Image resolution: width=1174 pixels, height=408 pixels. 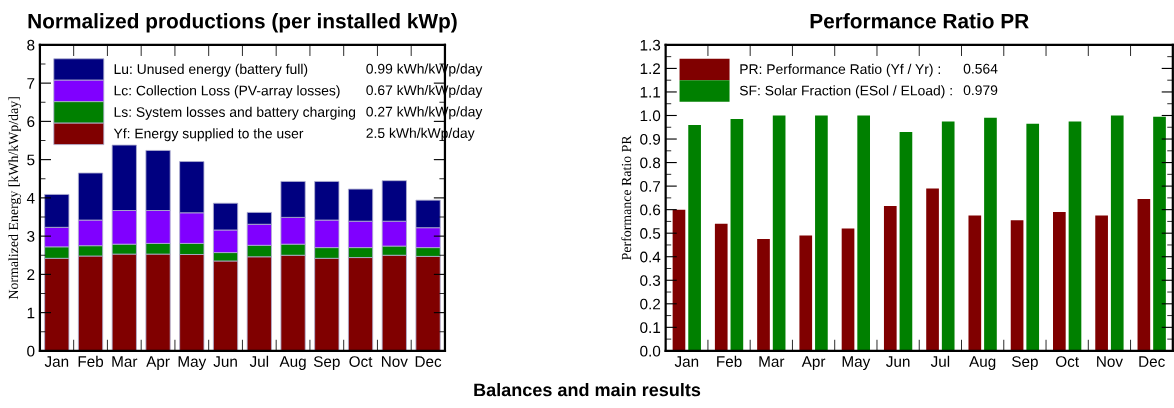 What do you see at coordinates (840, 70) in the screenshot?
I see `legend-label: PR: Performance Ratio (Yf / Yr) :` at bounding box center [840, 70].